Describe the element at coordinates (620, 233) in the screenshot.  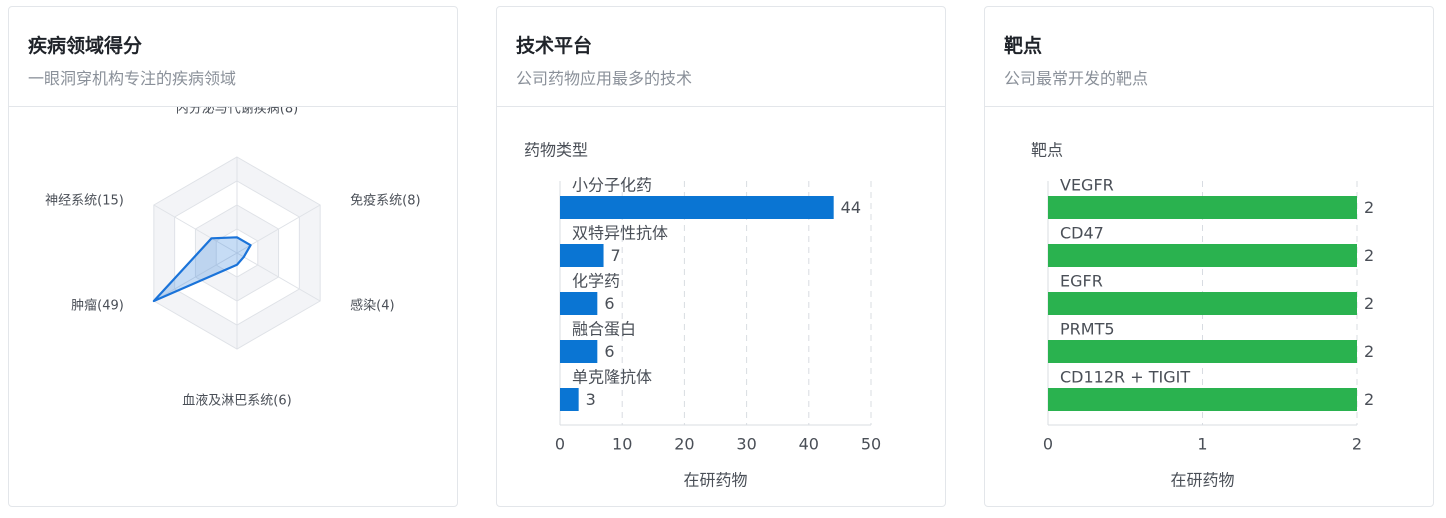
I see `category-label: 双特异性抗体` at that location.